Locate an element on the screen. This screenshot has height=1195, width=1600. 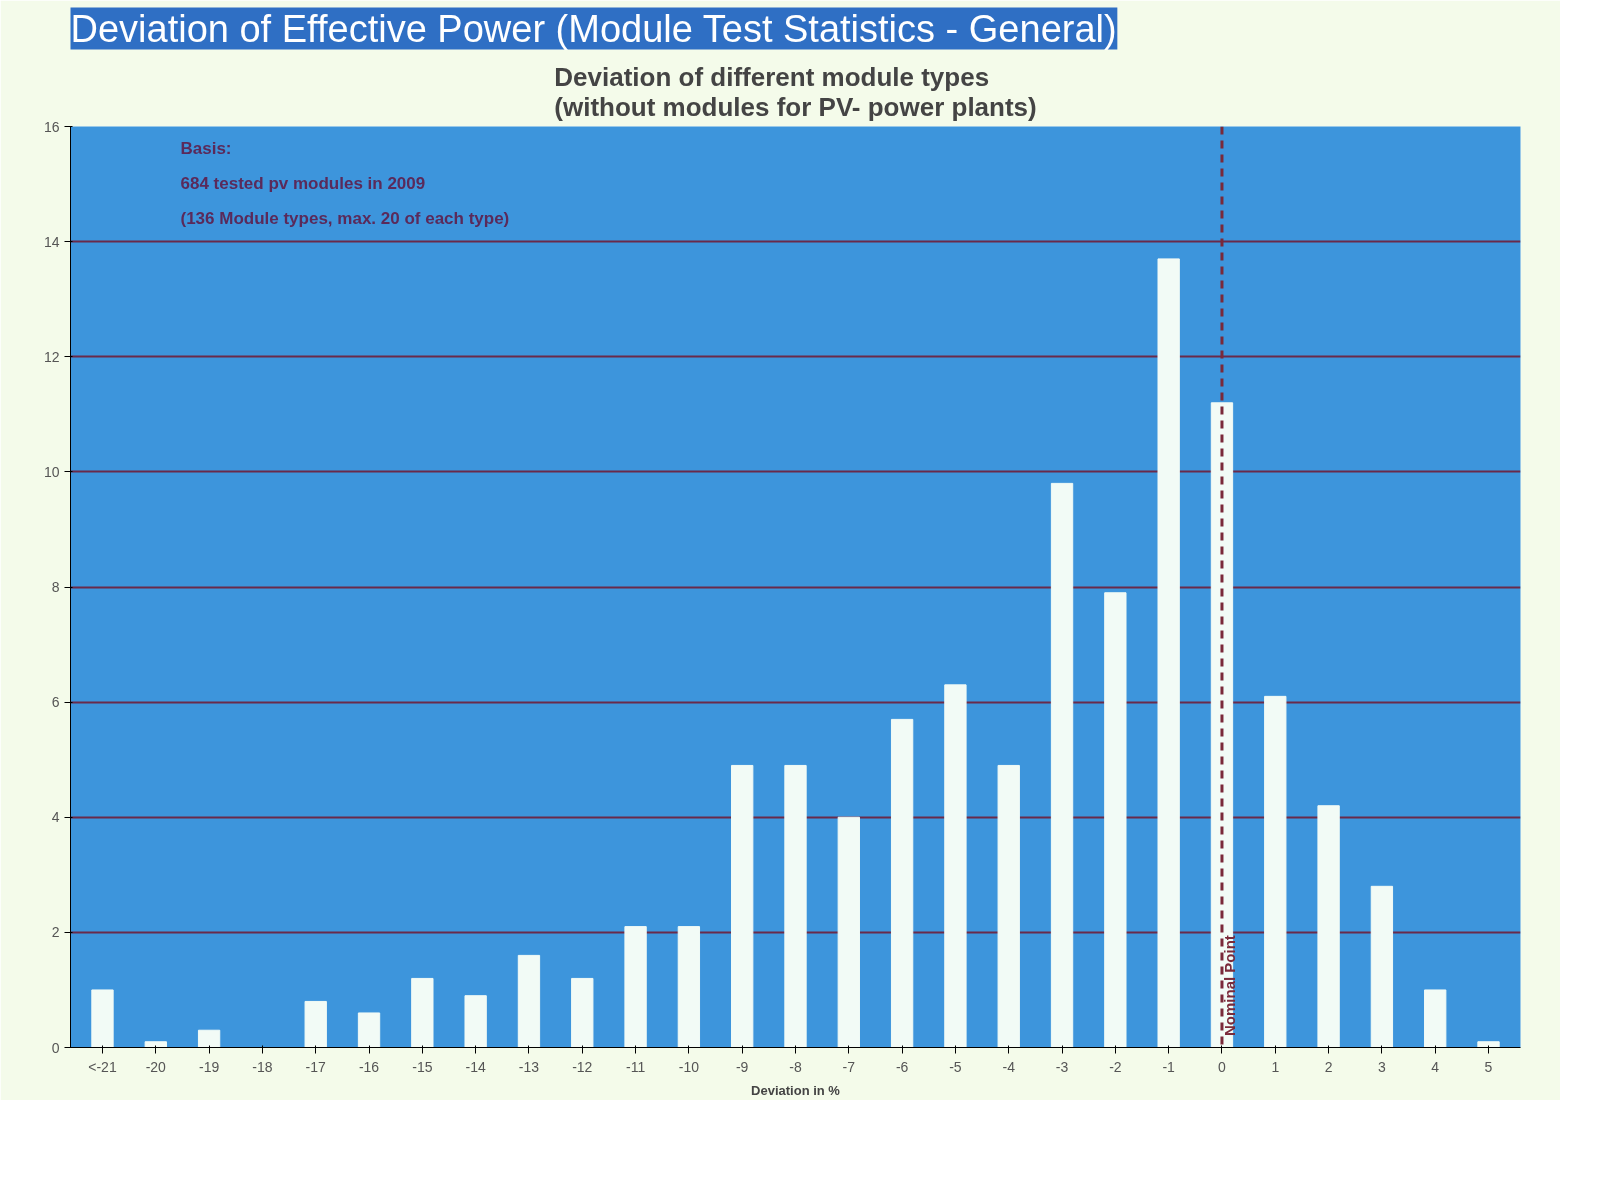
y-tick-label: 10 is located at coordinates (51, 471).